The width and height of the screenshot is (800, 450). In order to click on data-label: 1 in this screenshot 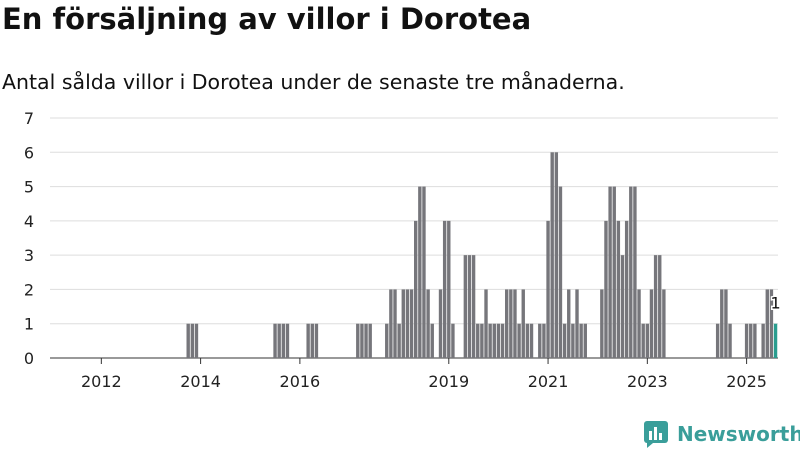, I will do `click(775, 303)`.